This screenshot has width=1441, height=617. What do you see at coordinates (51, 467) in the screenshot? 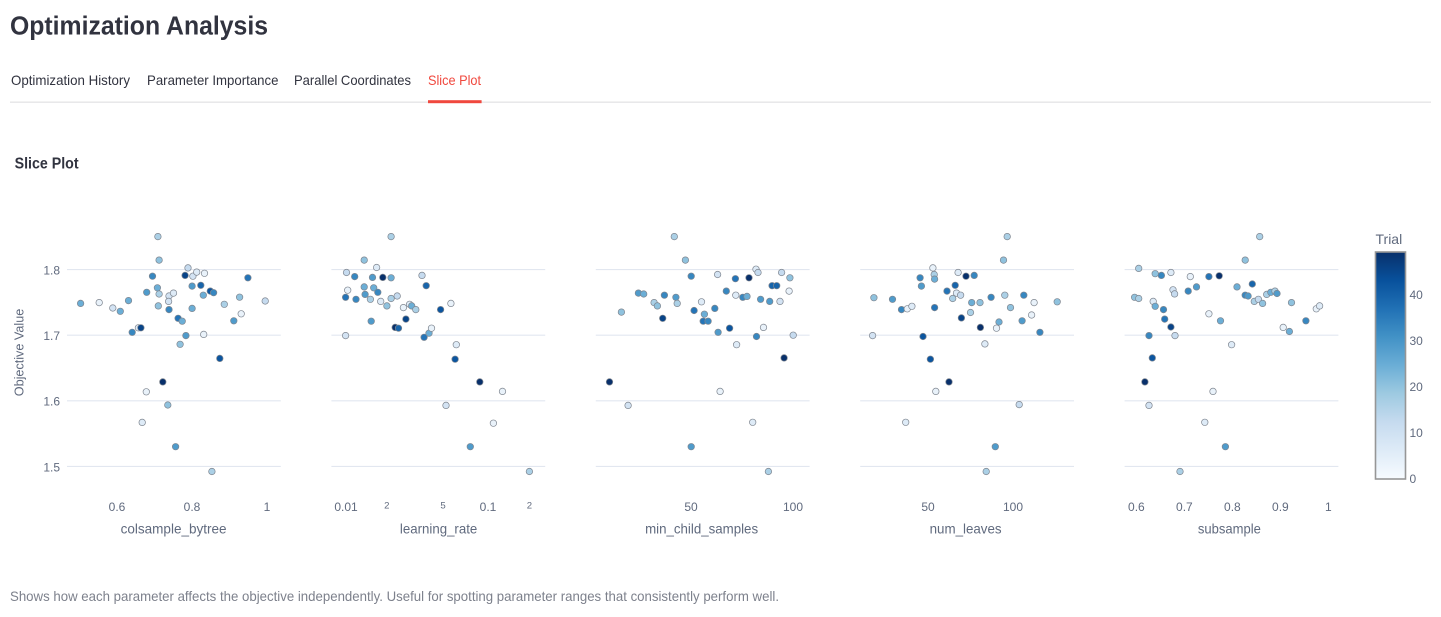
I see `svg-text: 1.5` at bounding box center [51, 467].